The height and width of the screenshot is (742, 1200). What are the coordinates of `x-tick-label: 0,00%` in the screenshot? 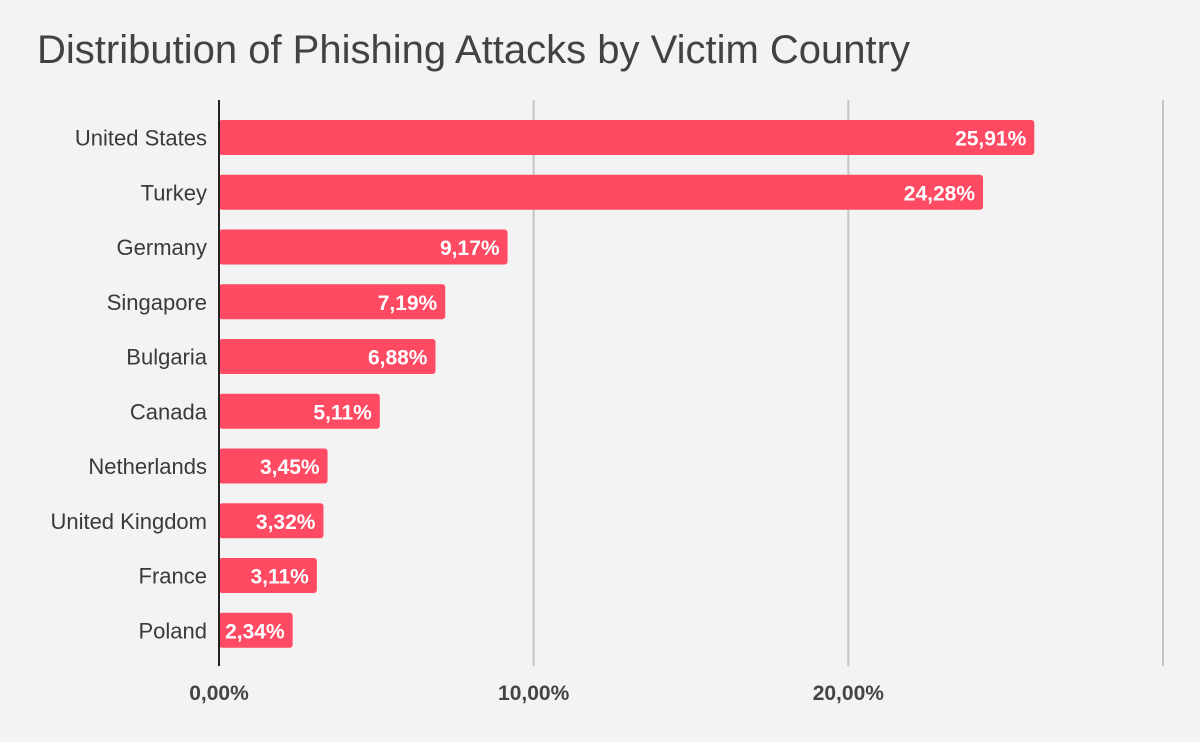 It's located at (219, 693).